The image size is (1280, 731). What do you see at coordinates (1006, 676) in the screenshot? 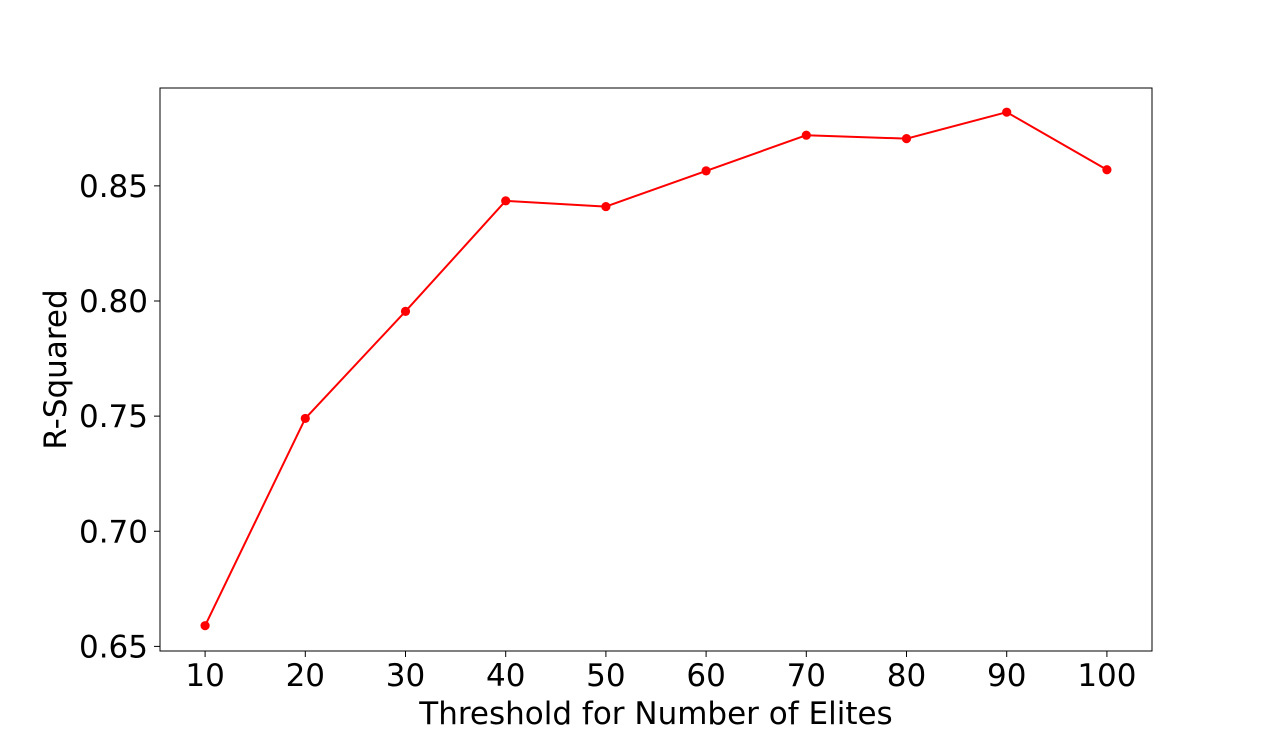
I see `x-tick-label: 90` at bounding box center [1006, 676].